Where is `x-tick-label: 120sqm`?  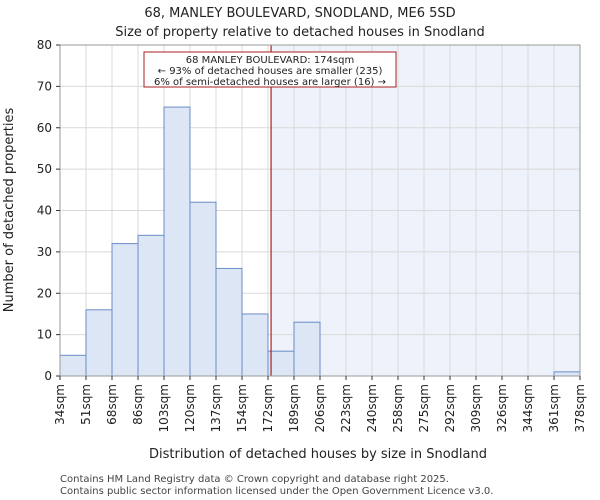 x-tick-label: 120sqm is located at coordinates (190, 408).